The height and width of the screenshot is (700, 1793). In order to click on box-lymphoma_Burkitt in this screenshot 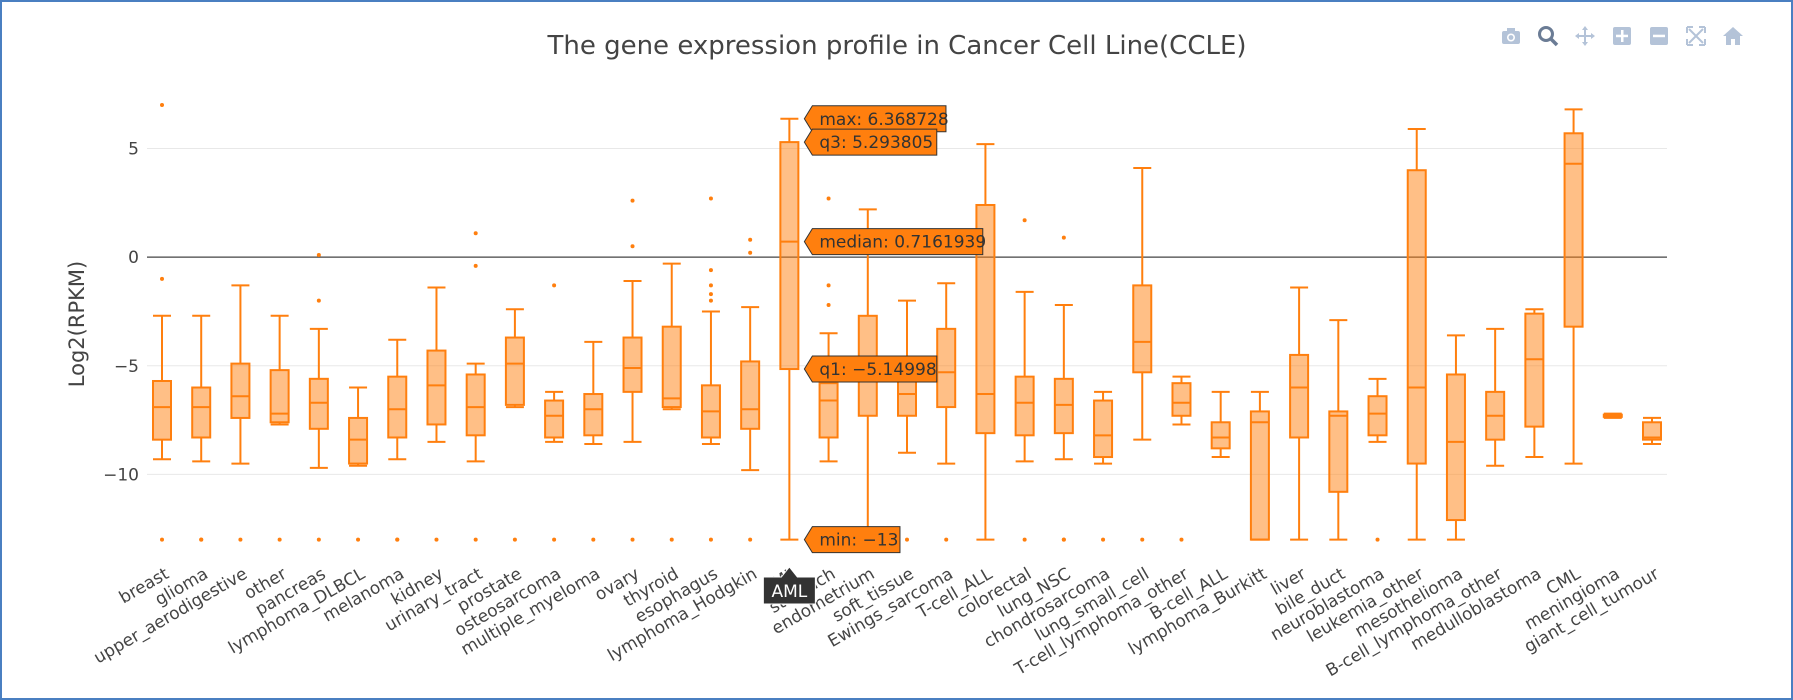, I will do `click(1259, 465)`.